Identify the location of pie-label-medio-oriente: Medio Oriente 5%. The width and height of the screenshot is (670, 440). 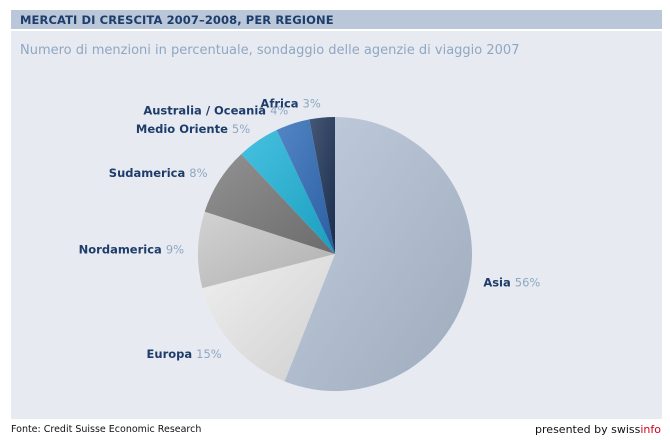
(193, 129).